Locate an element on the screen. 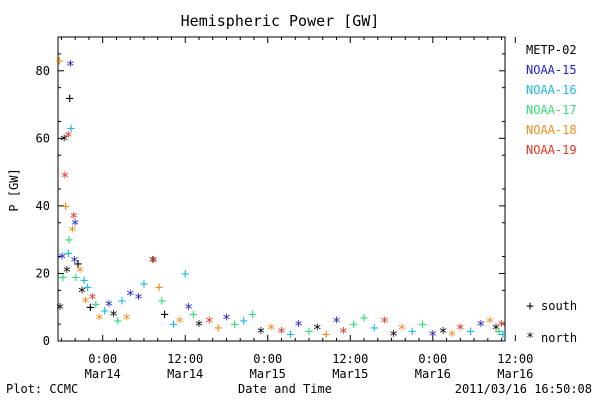 The width and height of the screenshot is (600, 400). x-tick-date: Mar15 is located at coordinates (350, 374).